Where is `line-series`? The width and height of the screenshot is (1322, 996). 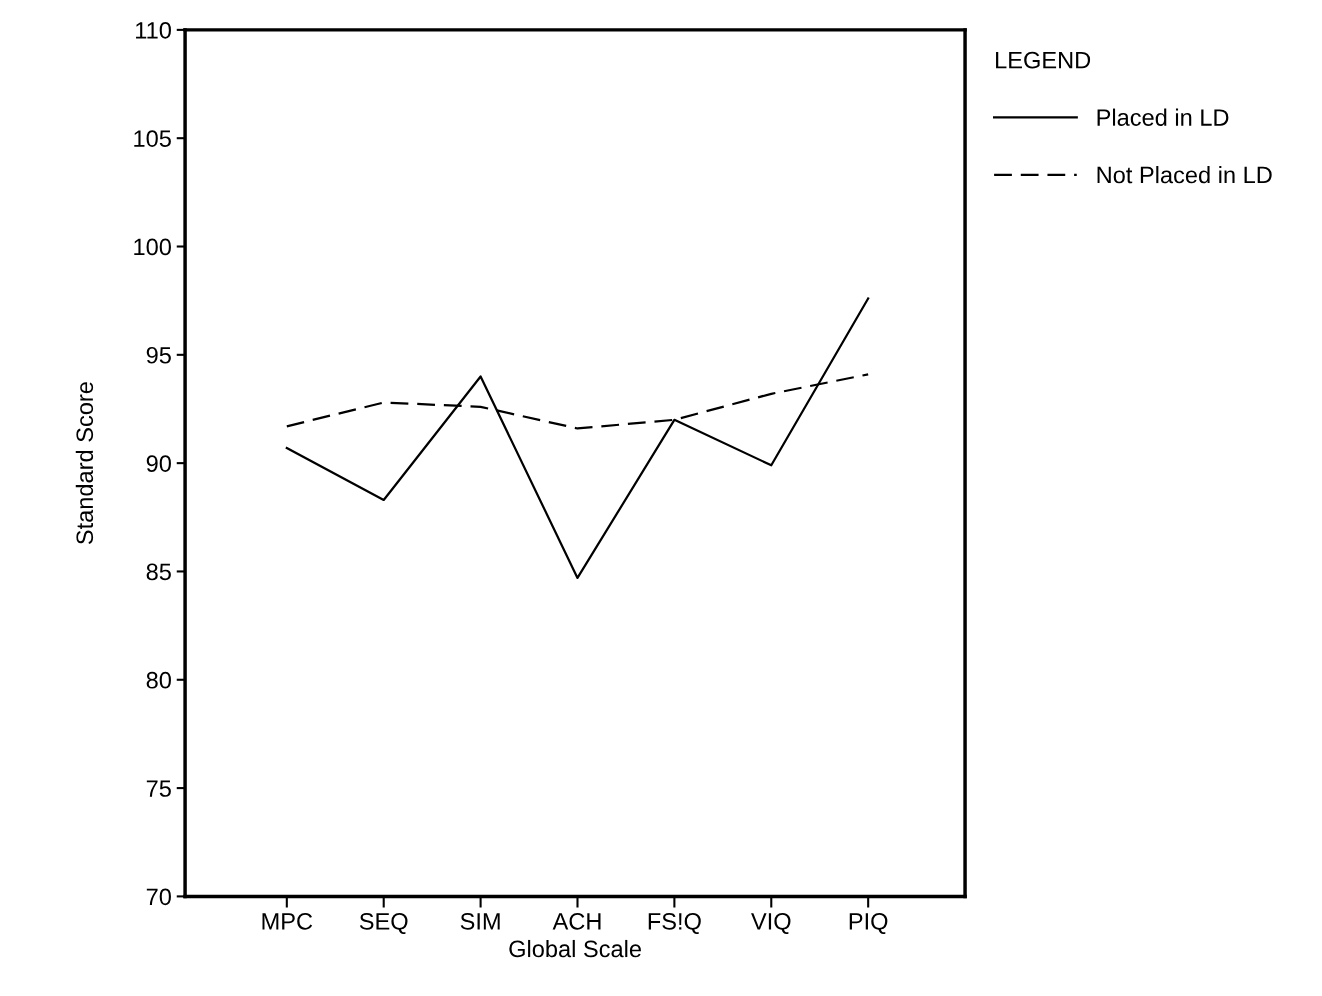
line-series is located at coordinates (577, 438).